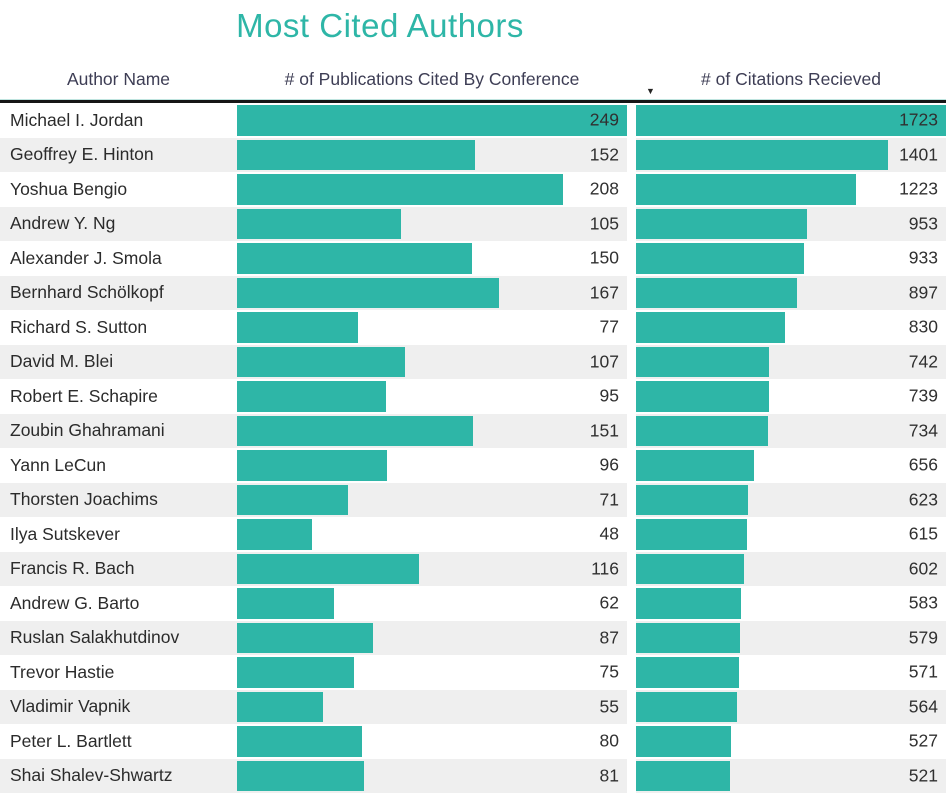 Image resolution: width=946 pixels, height=794 pixels. I want to click on table-row: Shai Shalev-Shwartz 81 521, so click(473, 776).